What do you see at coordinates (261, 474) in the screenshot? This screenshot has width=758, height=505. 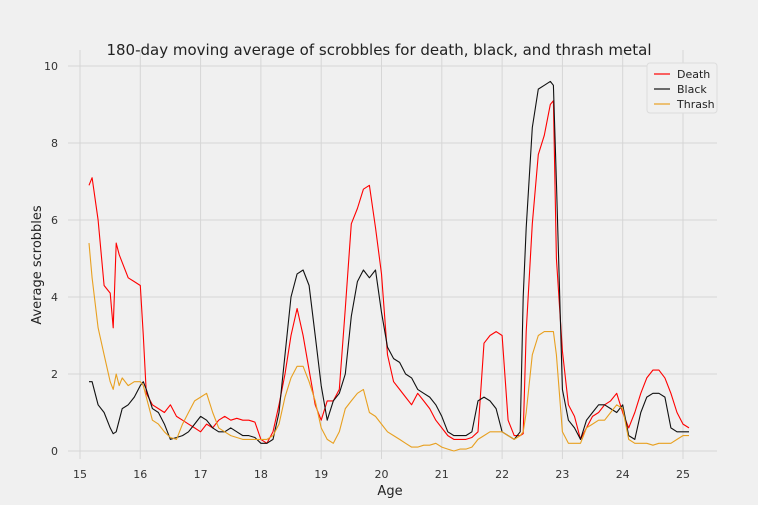 I see `x-tick-label: 18` at bounding box center [261, 474].